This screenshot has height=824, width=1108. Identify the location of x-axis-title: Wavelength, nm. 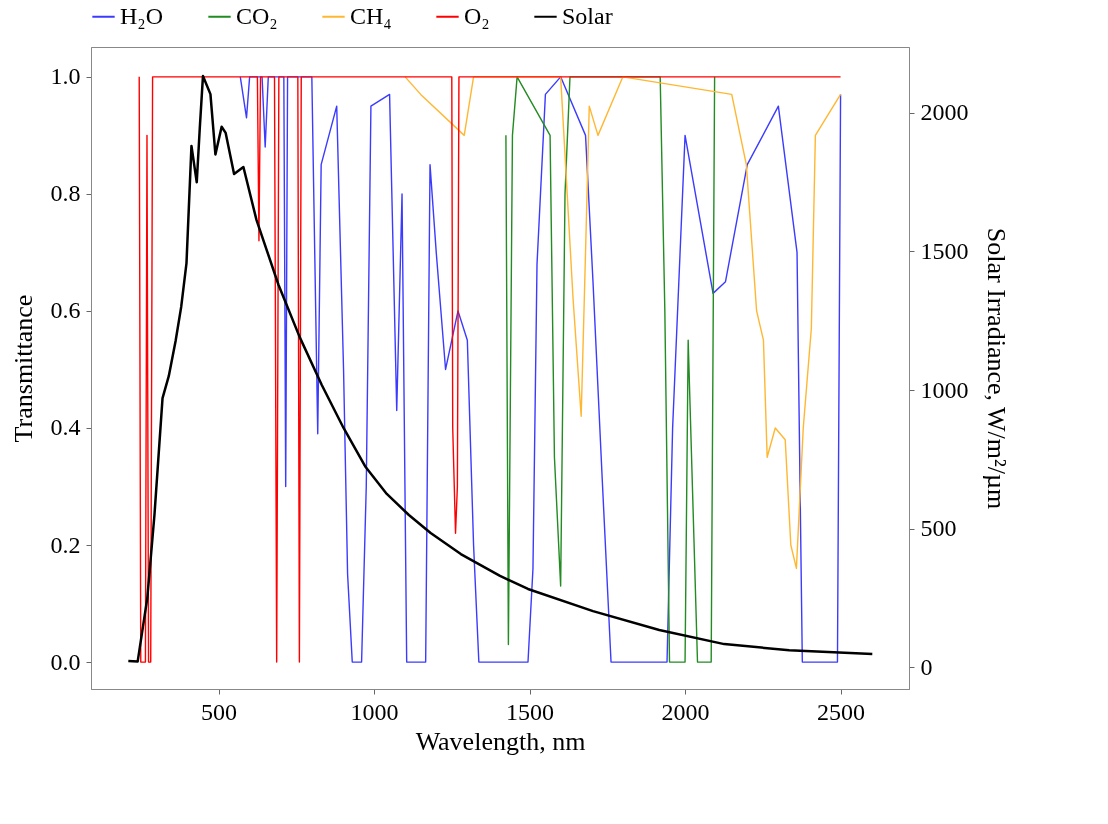
(500, 741).